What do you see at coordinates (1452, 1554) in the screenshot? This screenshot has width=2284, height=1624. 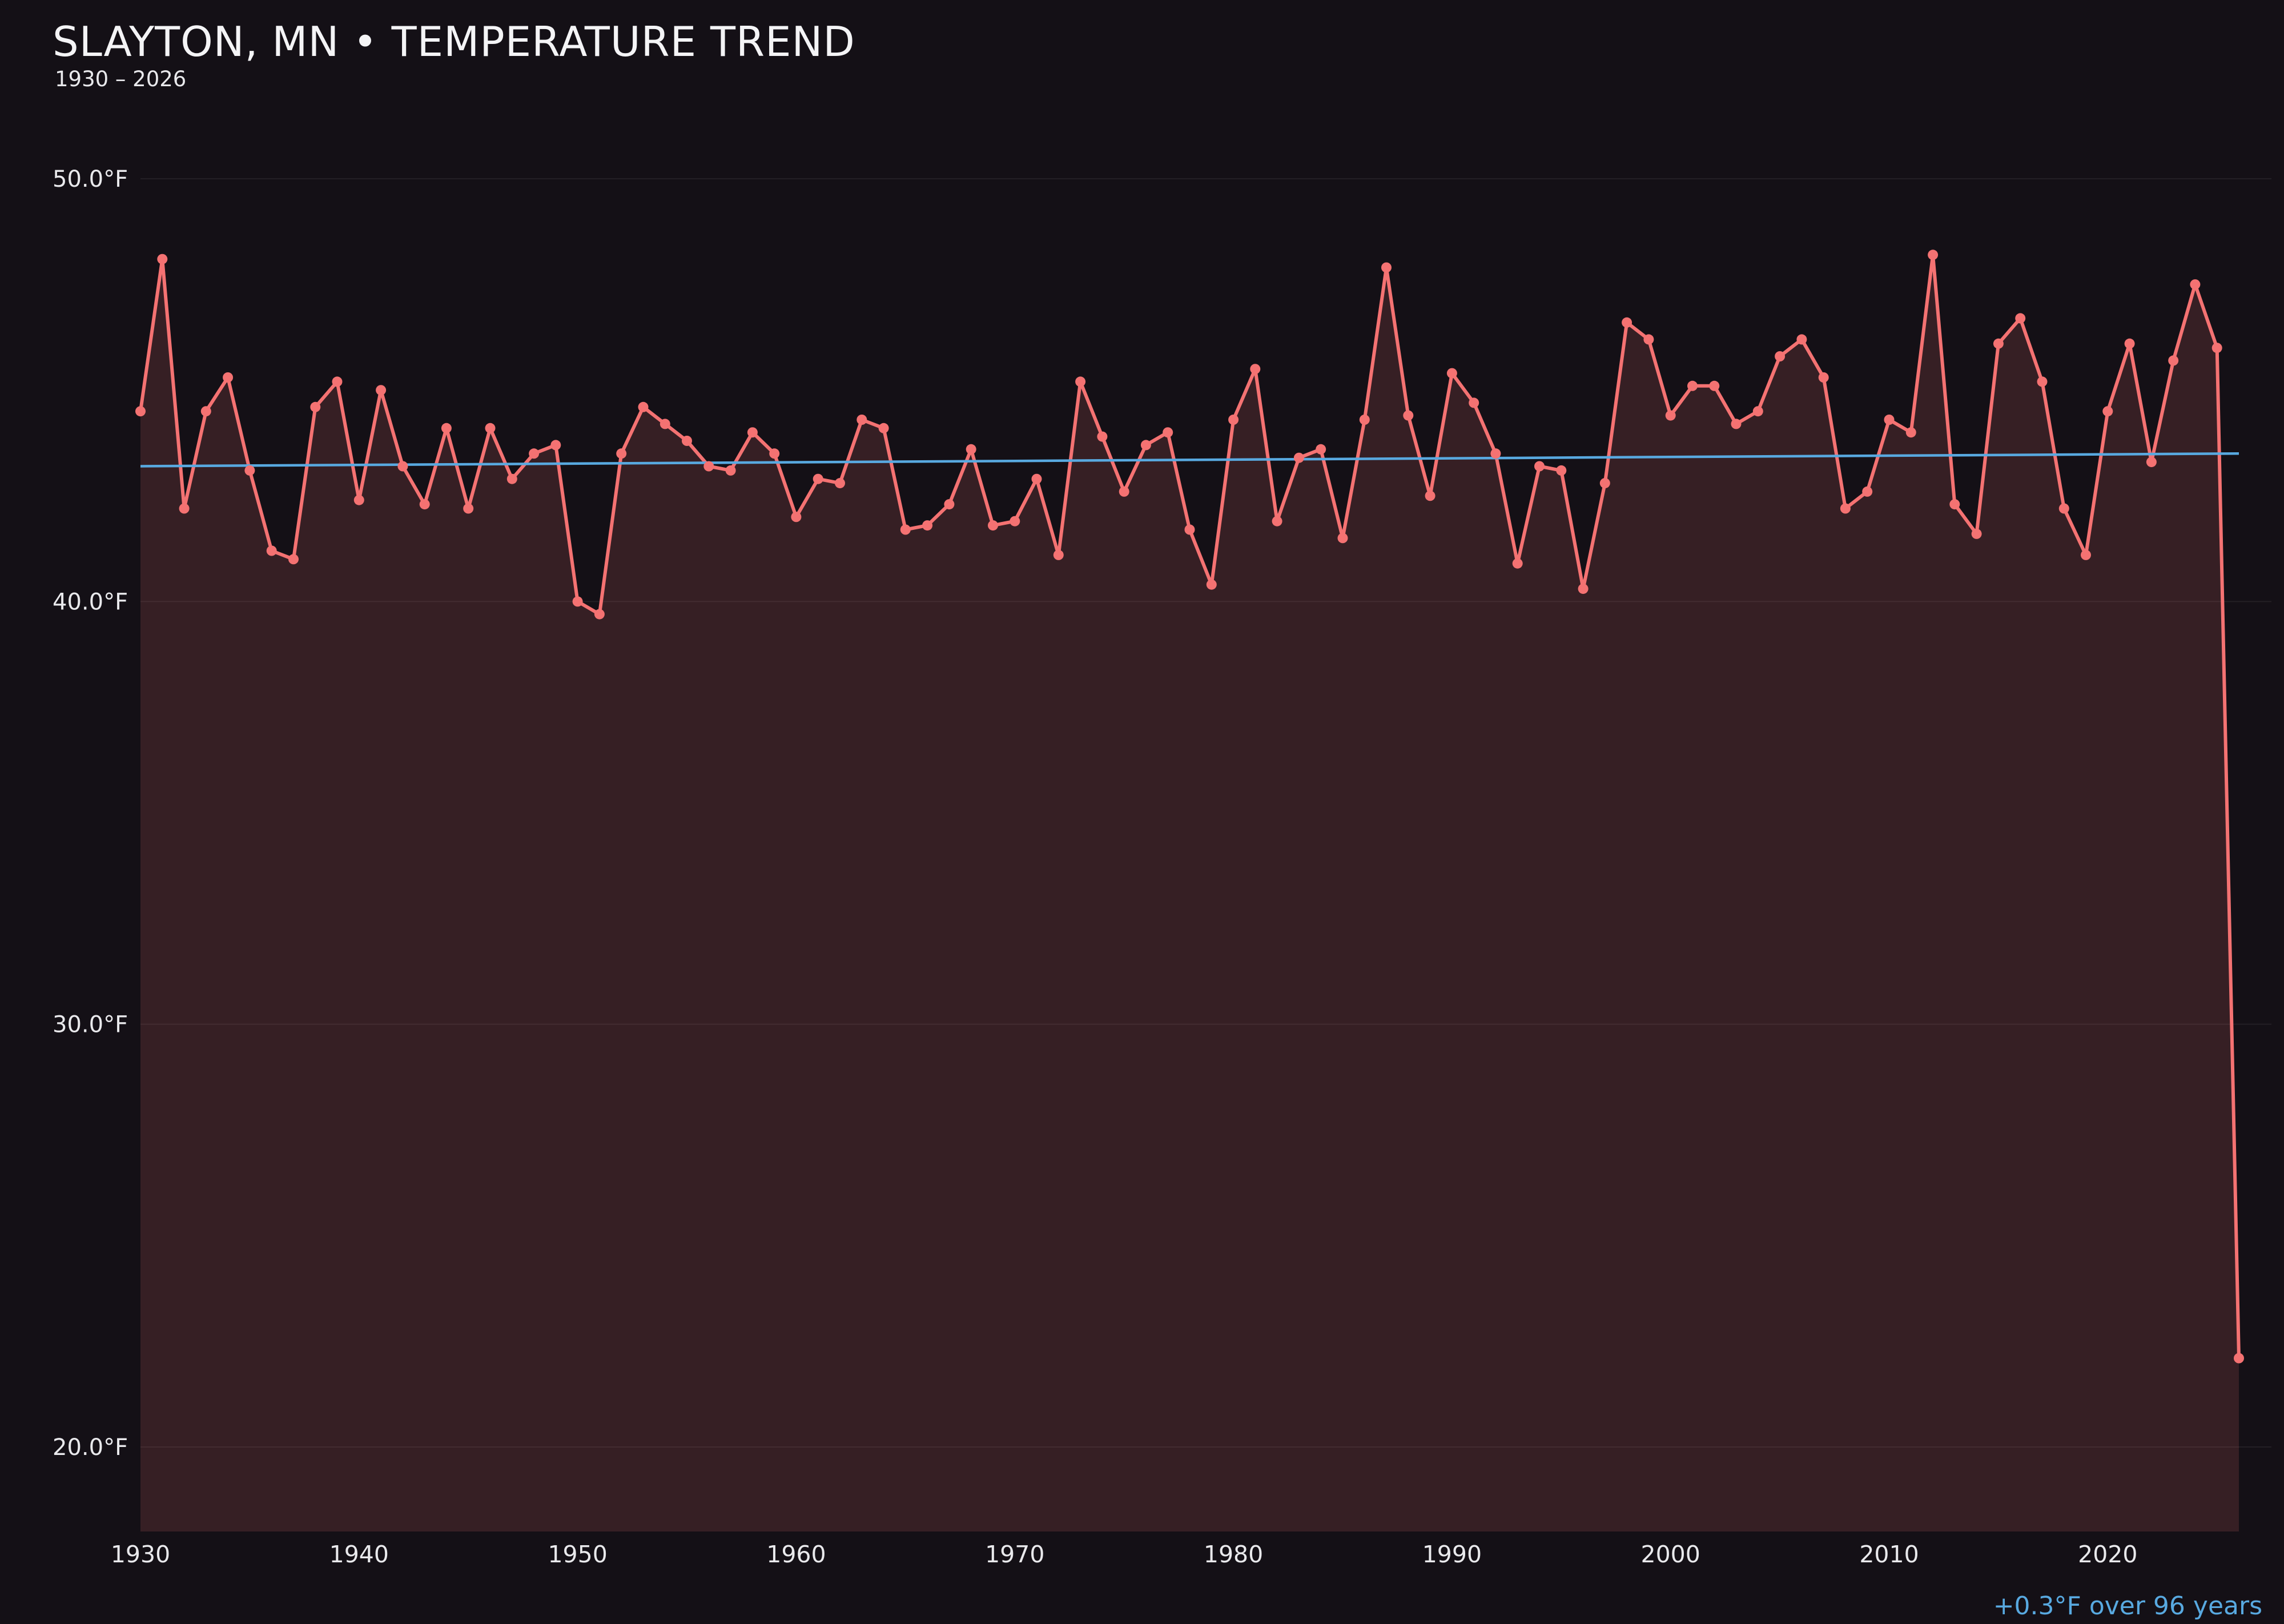 I see `x-tick-label: 1990` at bounding box center [1452, 1554].